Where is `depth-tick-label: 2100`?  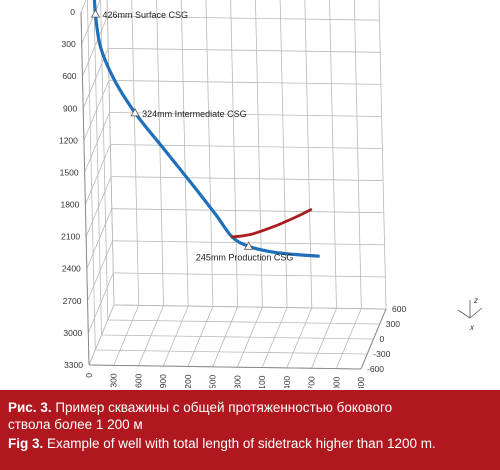
depth-tick-label: 2100 is located at coordinates (70, 237).